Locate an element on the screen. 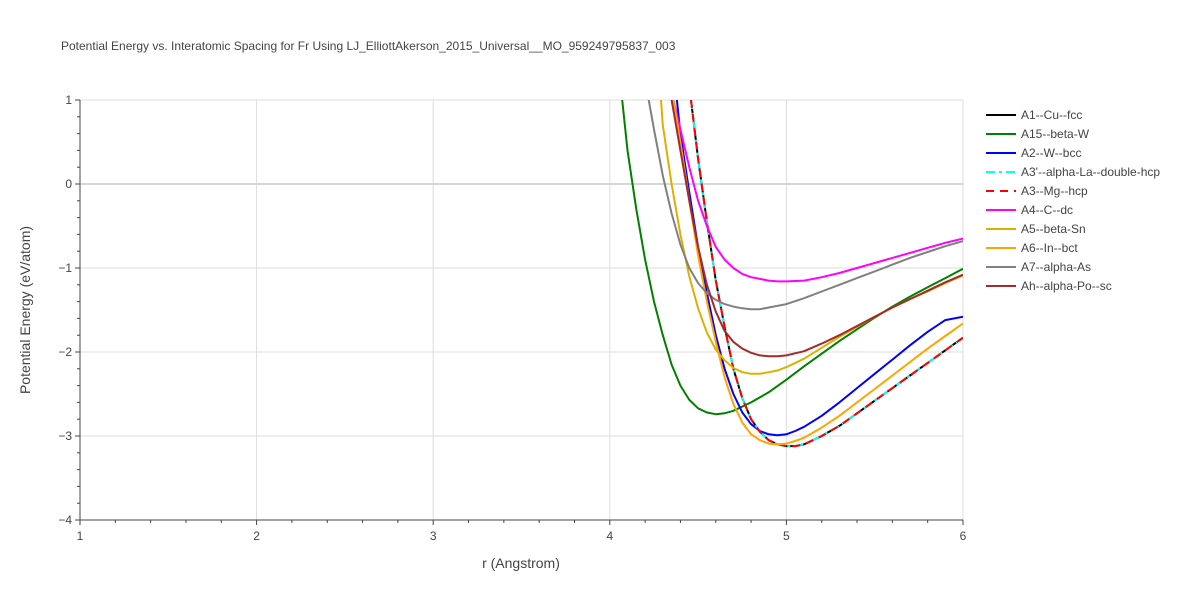 The width and height of the screenshot is (1200, 605). legend-label: A7--alpha-As is located at coordinates (1056, 267).